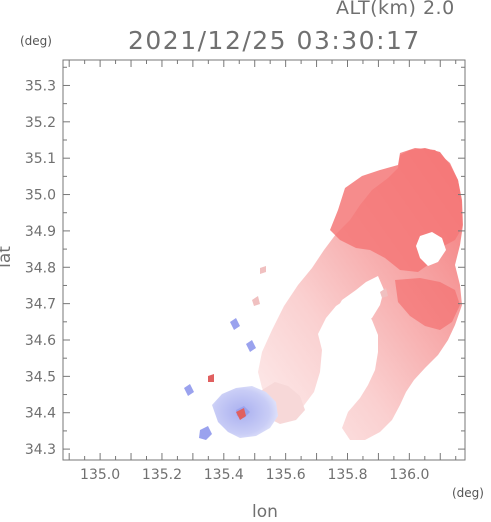 This screenshot has height=522, width=491. I want to click on echo-gap, so click(357, 306).